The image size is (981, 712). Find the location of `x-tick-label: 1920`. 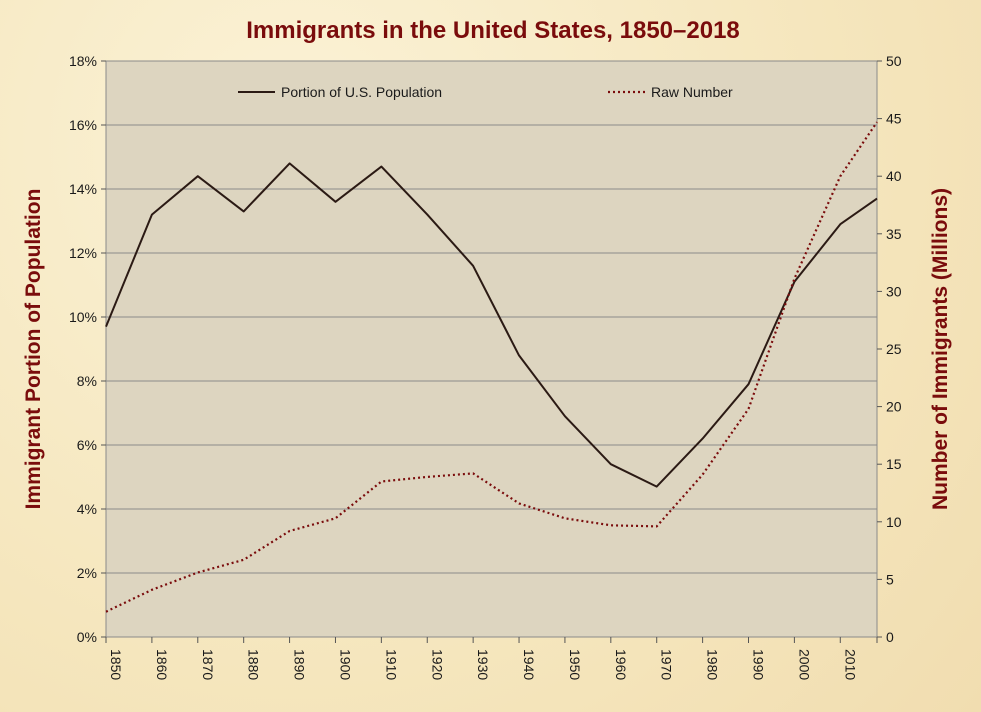

x-tick-label: 1920 is located at coordinates (437, 664).